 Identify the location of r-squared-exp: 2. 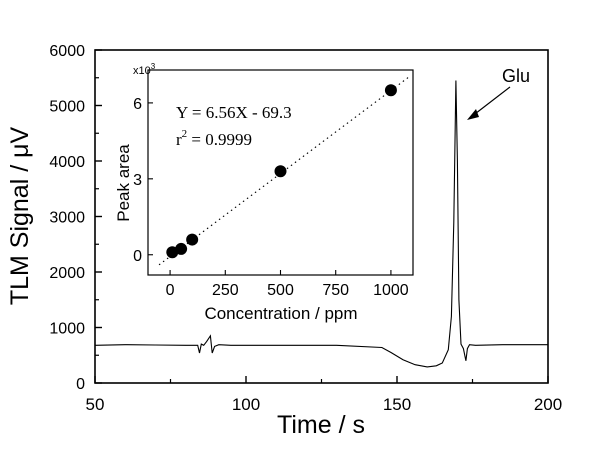
(185, 134).